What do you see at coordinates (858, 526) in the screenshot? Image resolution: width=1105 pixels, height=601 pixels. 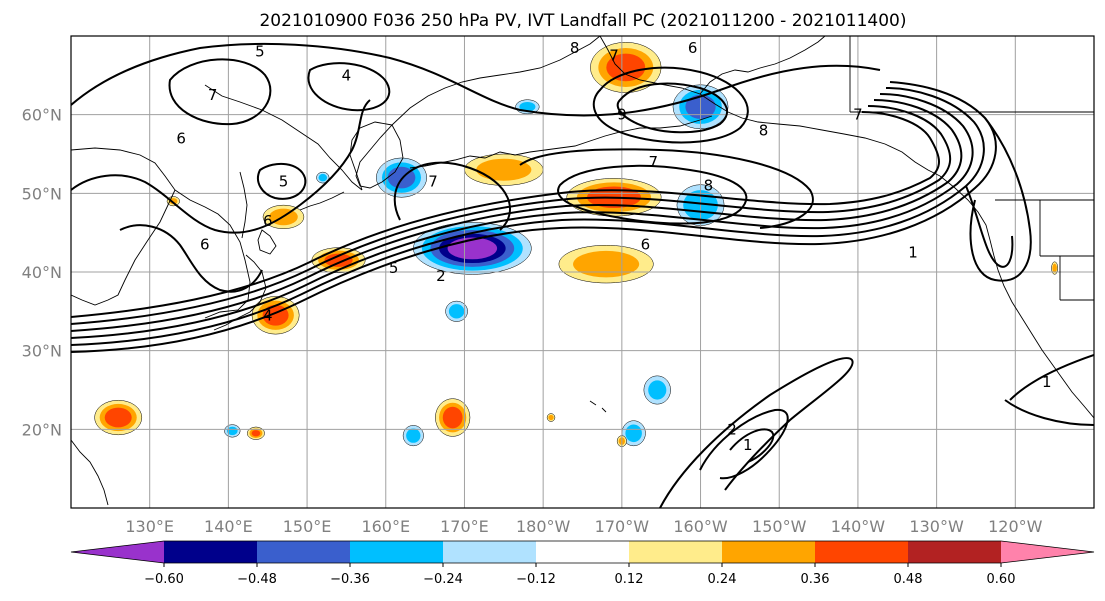 I see `lon-tick-label: 140°W` at bounding box center [858, 526].